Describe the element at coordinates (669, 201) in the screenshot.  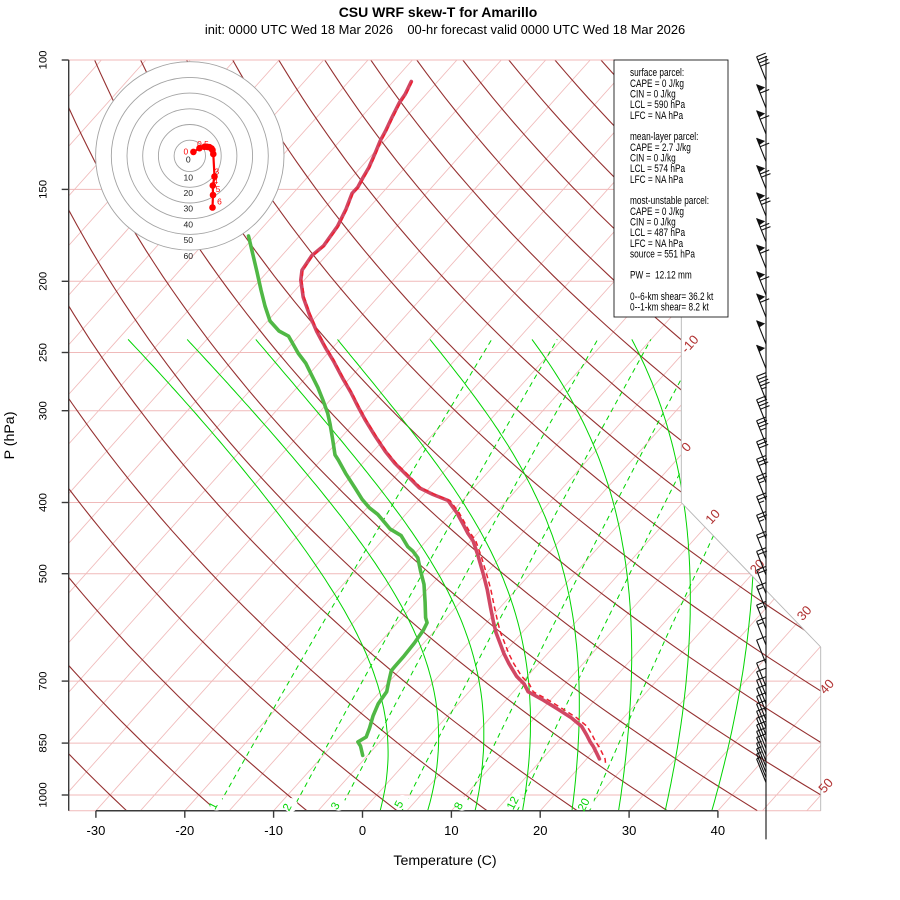
I see `svg-text: most-unstable parcel:` at that location.